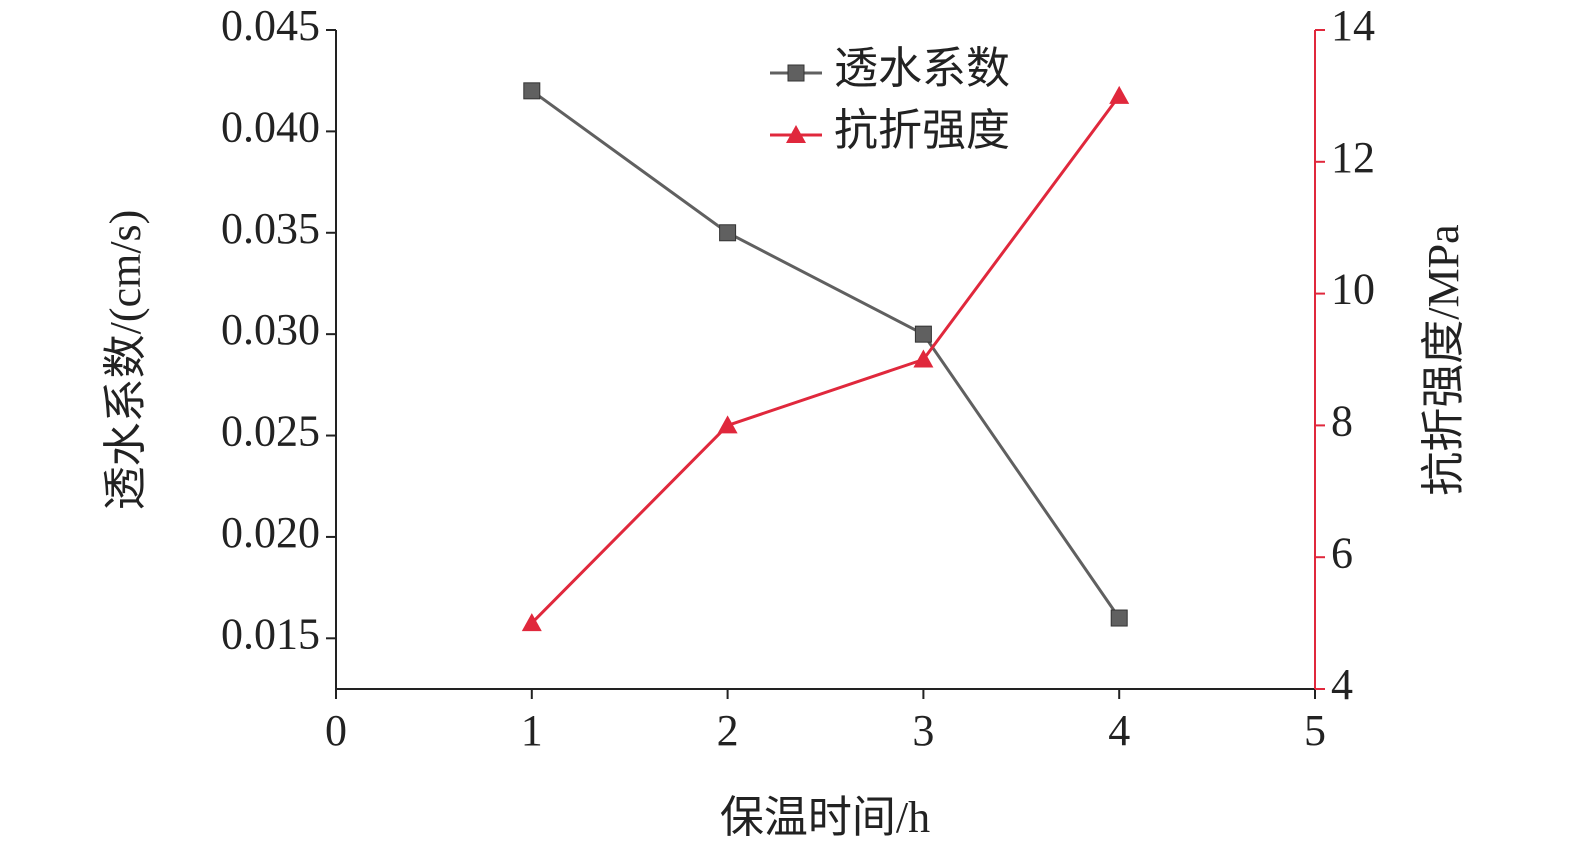 Image resolution: width=1575 pixels, height=862 pixels. What do you see at coordinates (270, 329) in the screenshot?
I see `y-tick-label: 0.030` at bounding box center [270, 329].